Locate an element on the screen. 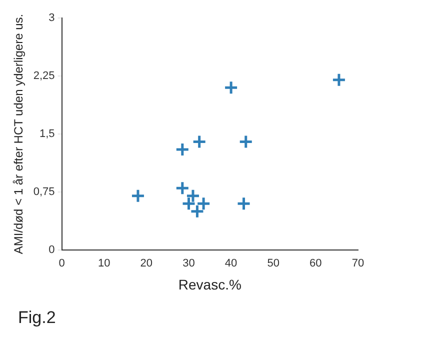 This screenshot has width=424, height=349. y-axis-title: AMI/død < 1 år efter HCT uden yderligere us. is located at coordinates (19, 134).